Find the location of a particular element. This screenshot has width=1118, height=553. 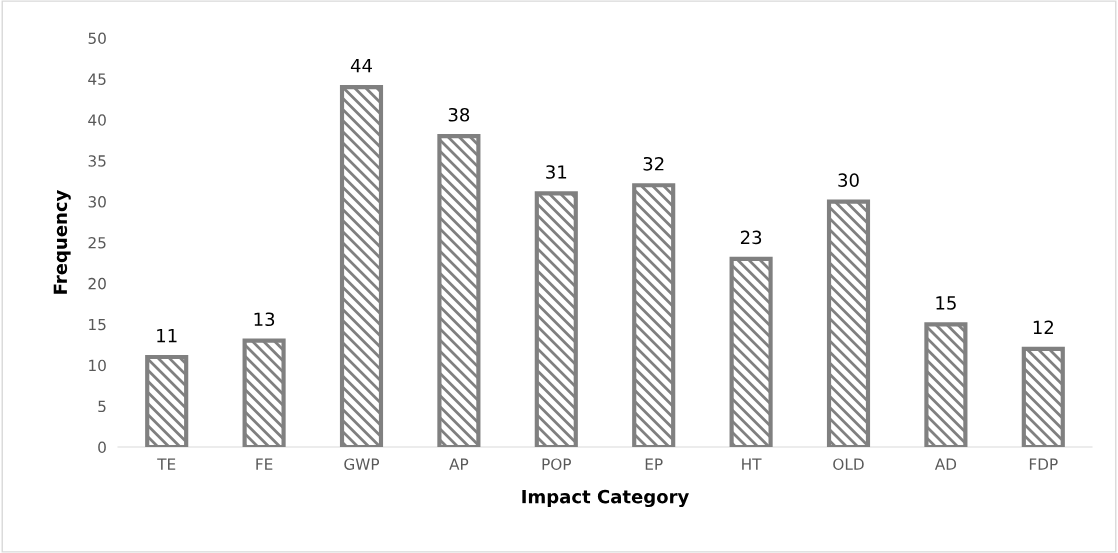

data-label: 12 is located at coordinates (1043, 327).